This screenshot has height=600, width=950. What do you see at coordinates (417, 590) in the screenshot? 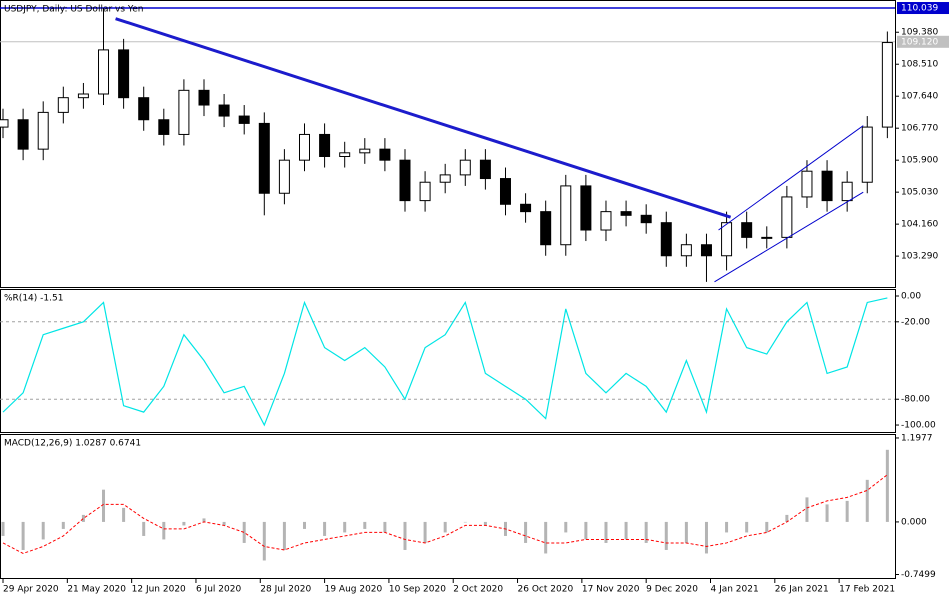
I see `x-tick-label: 10 Sep 2020` at bounding box center [417, 590].